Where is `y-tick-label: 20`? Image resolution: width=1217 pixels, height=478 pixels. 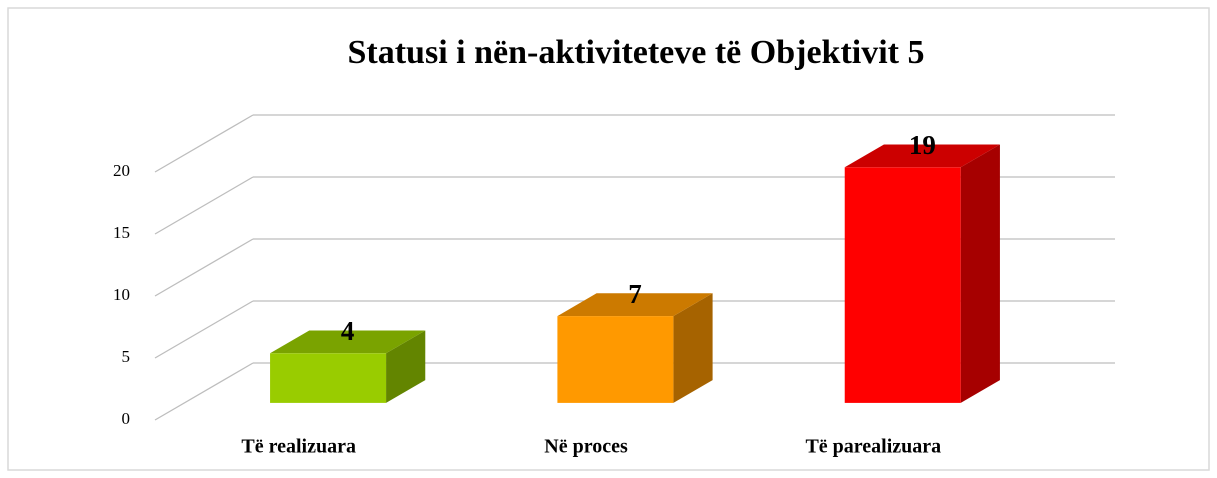 y-tick-label: 20 is located at coordinates (121, 170).